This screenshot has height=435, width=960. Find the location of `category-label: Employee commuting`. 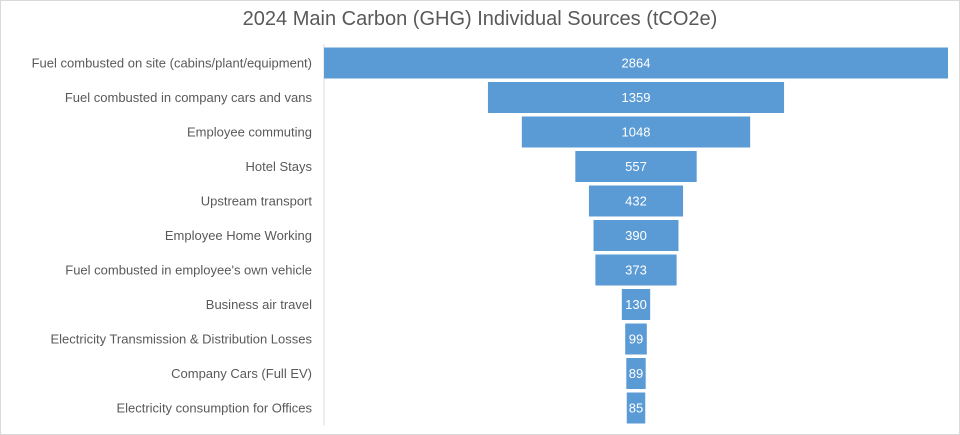

category-label: Employee commuting is located at coordinates (249, 132).